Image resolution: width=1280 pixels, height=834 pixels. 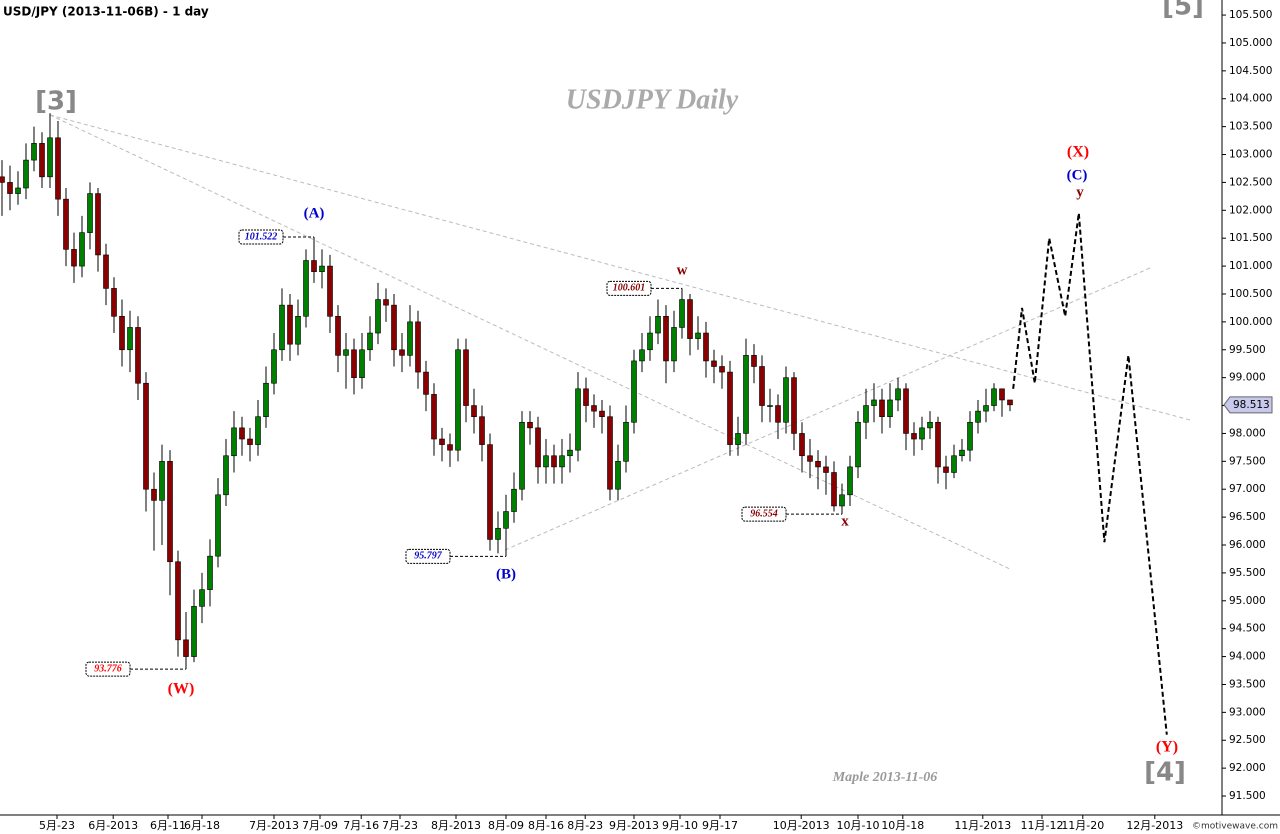 I want to click on x-tick-label: 12月-2013, so click(x=1154, y=825).